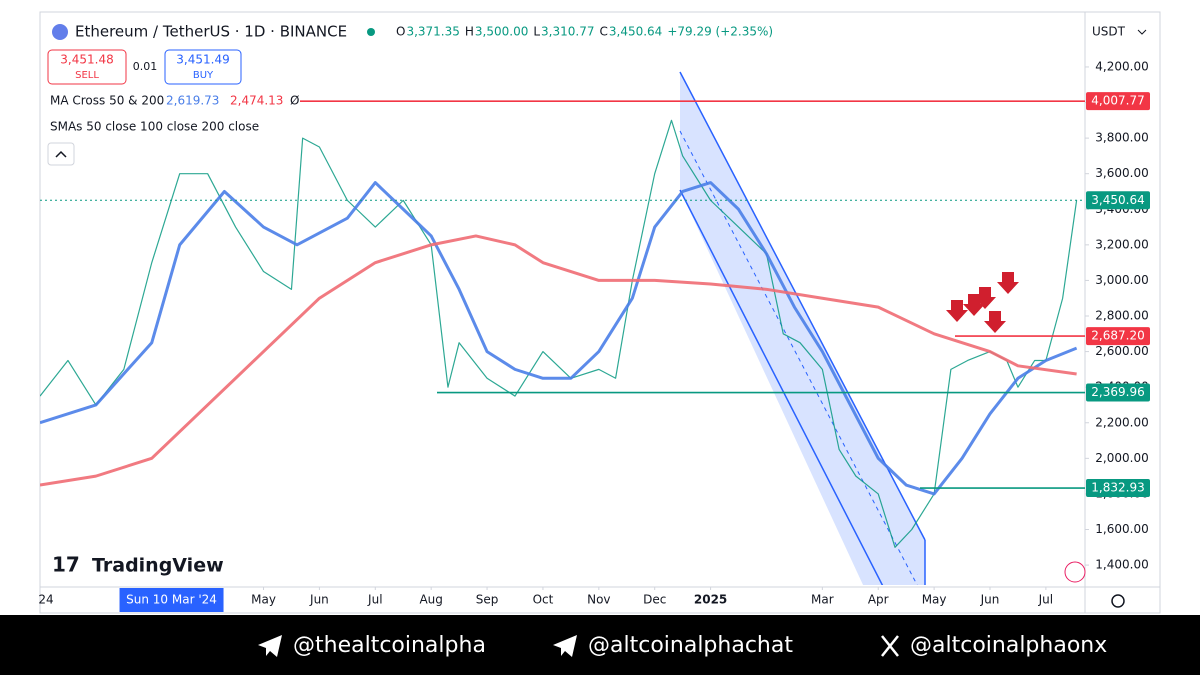  Describe the element at coordinates (1121, 244) in the screenshot. I see `y-tick-label: 3,200.00` at that location.